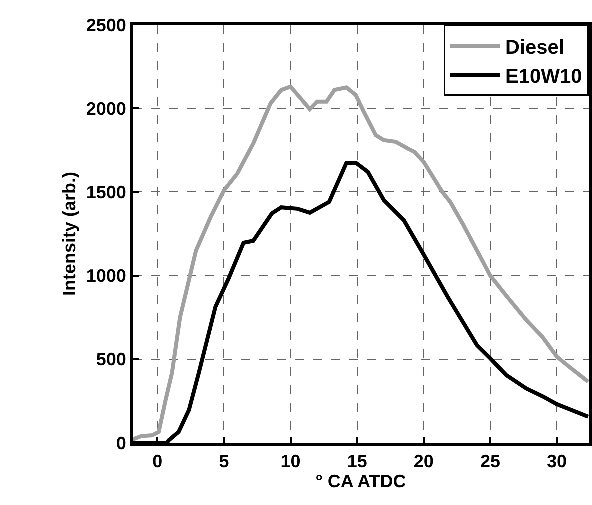 The width and height of the screenshot is (592, 505). Describe the element at coordinates (70, 234) in the screenshot. I see `y-axis-title: Intensity (arb.)` at that location.